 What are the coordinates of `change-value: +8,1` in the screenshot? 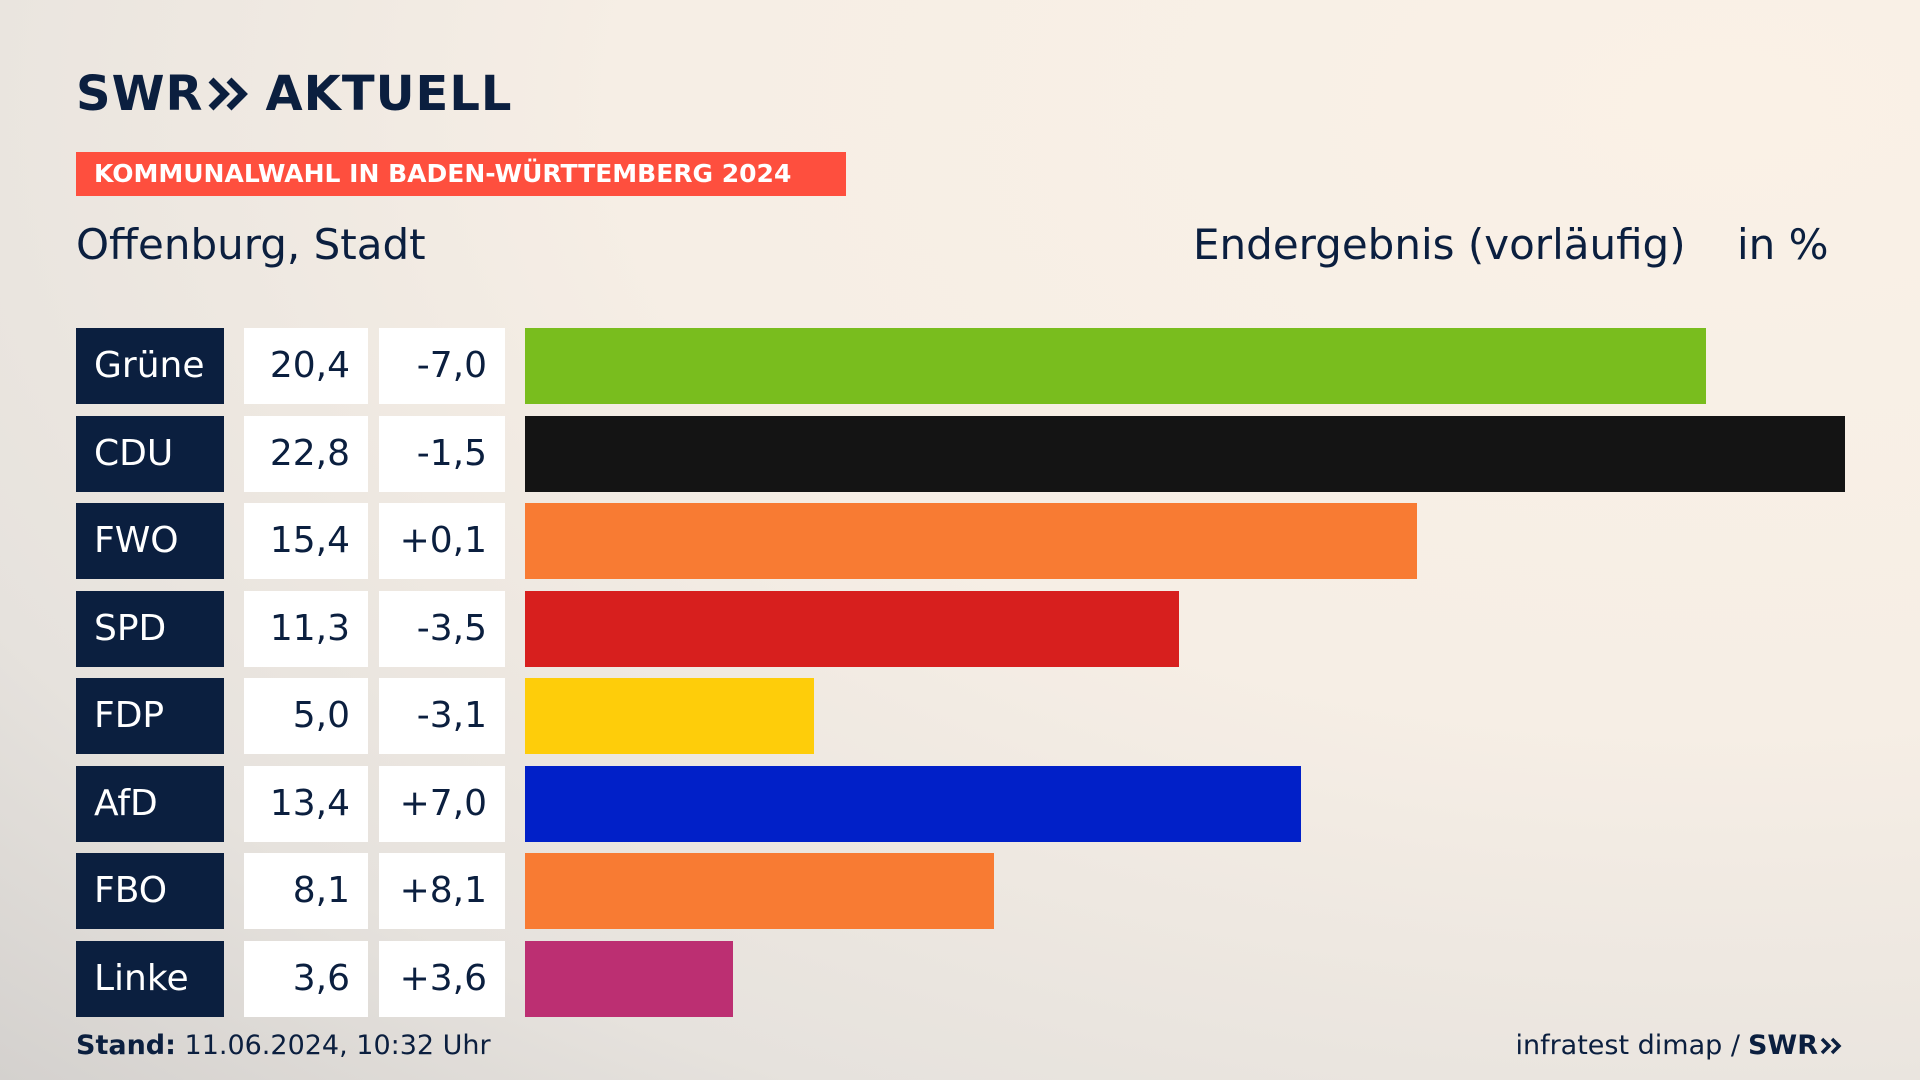 It's located at (442, 891).